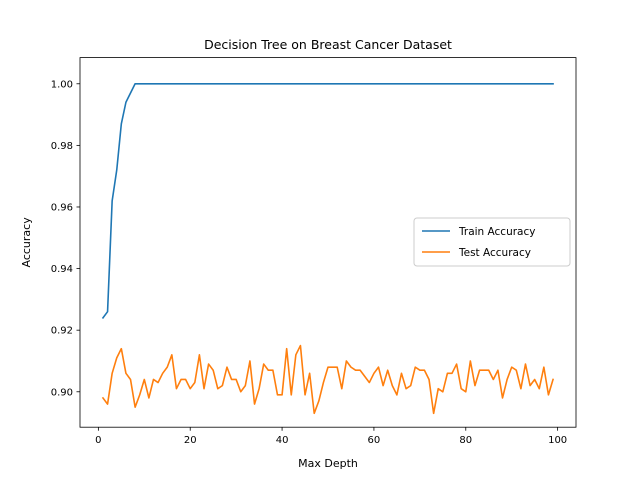  I want to click on y-tick-label: 1.00, so click(62, 84).